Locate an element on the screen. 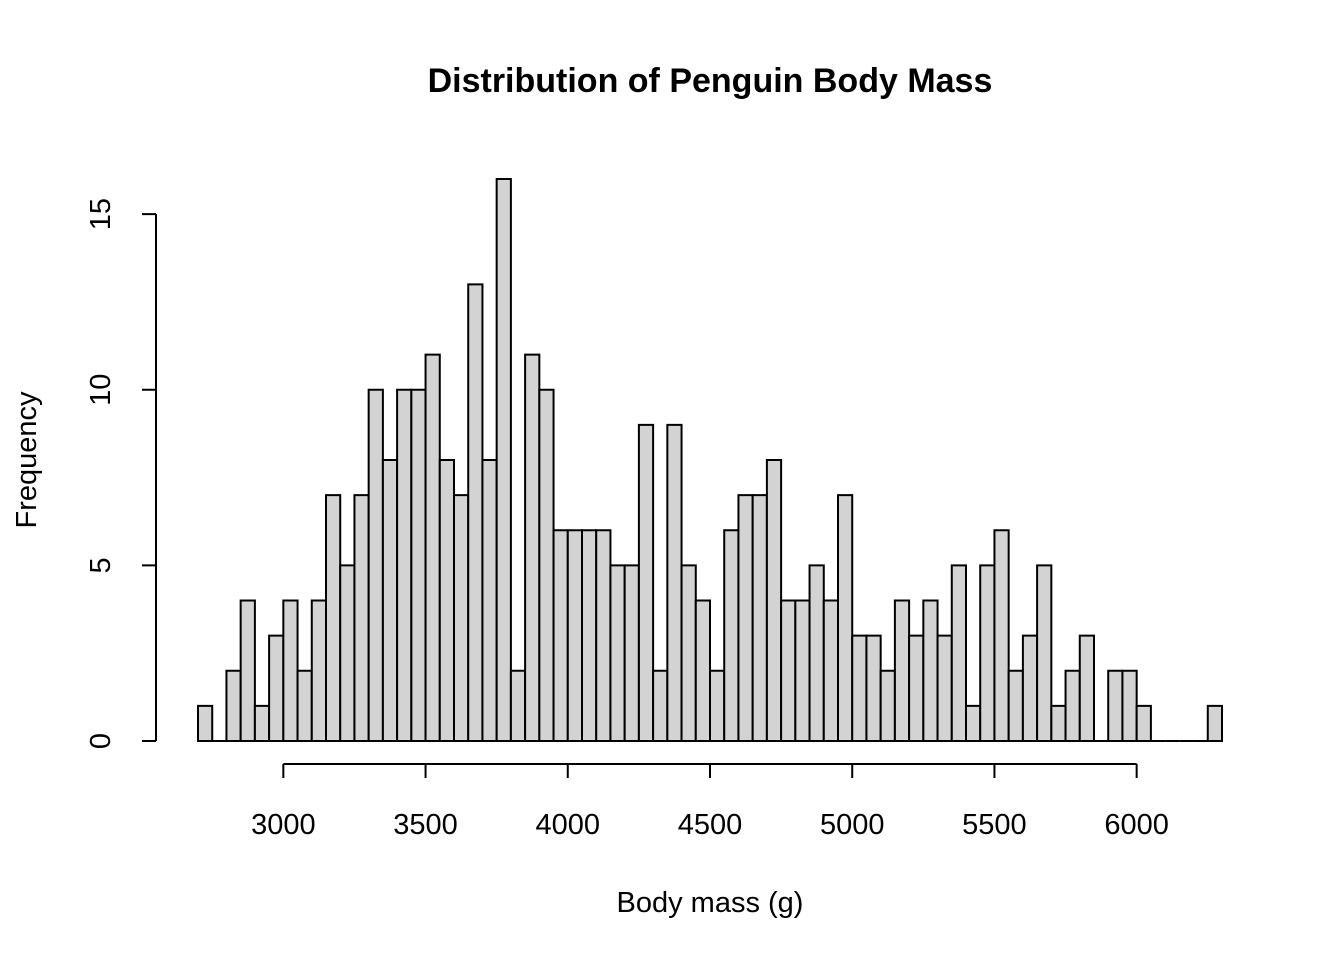 This screenshot has height=960, width=1344. x-tick-label: 5000 is located at coordinates (852, 825).